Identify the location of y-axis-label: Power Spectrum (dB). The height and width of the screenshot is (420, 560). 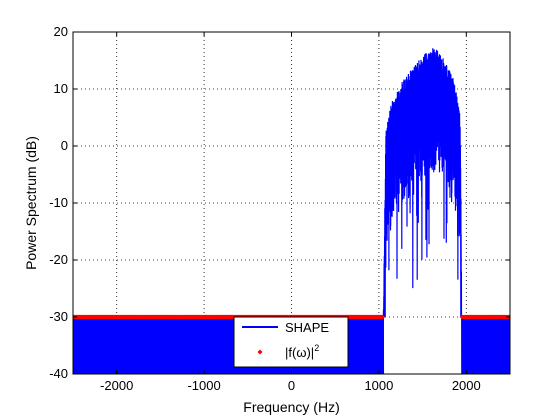
(31, 203).